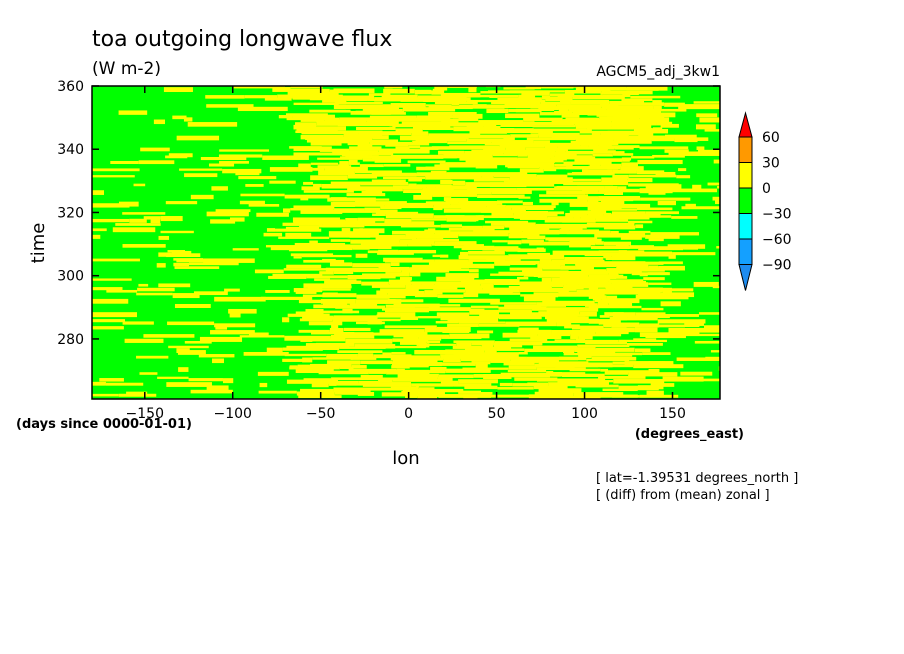 The image size is (904, 654). What do you see at coordinates (777, 266) in the screenshot?
I see `colorbar-label: −90` at bounding box center [777, 266].